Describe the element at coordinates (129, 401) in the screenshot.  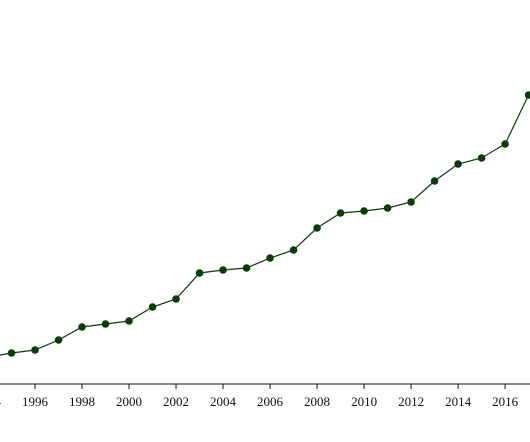
I see `x-tick-label: 2000` at that location.